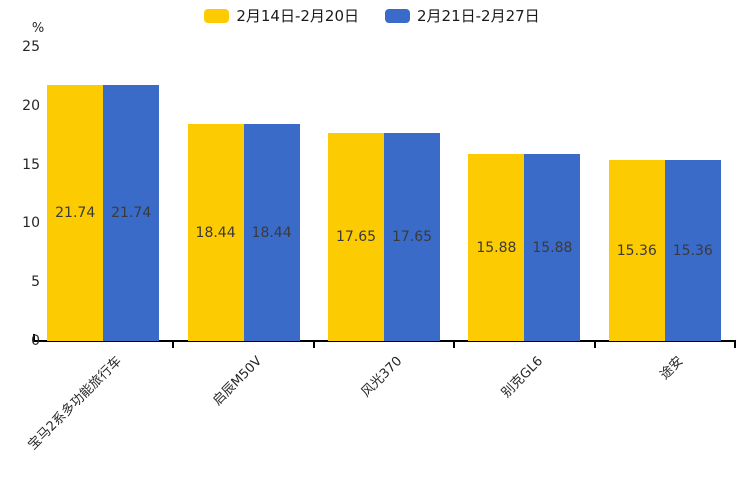 This screenshot has width=744, height=496. What do you see at coordinates (478, 16) in the screenshot?
I see `legend-label: 2月21日-2月27日` at bounding box center [478, 16].